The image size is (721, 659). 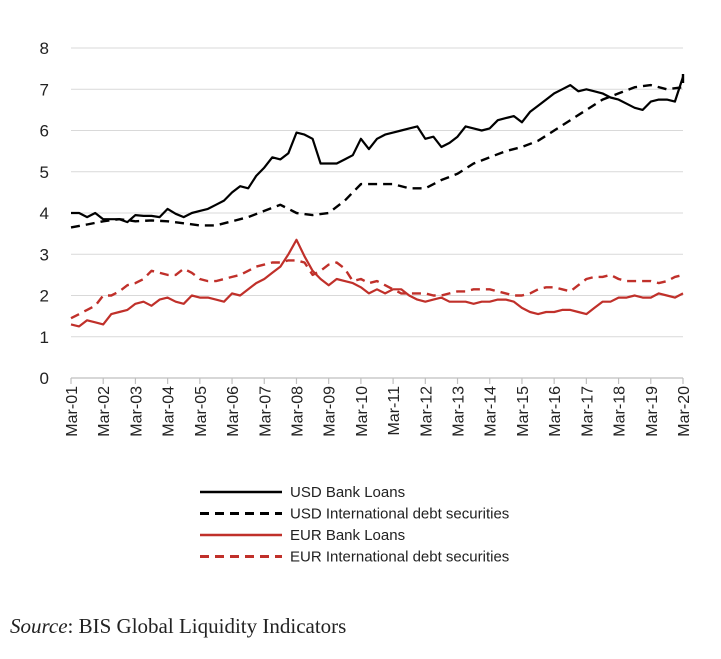 What do you see at coordinates (44, 378) in the screenshot?
I see `y-tick-label: 0` at bounding box center [44, 378].